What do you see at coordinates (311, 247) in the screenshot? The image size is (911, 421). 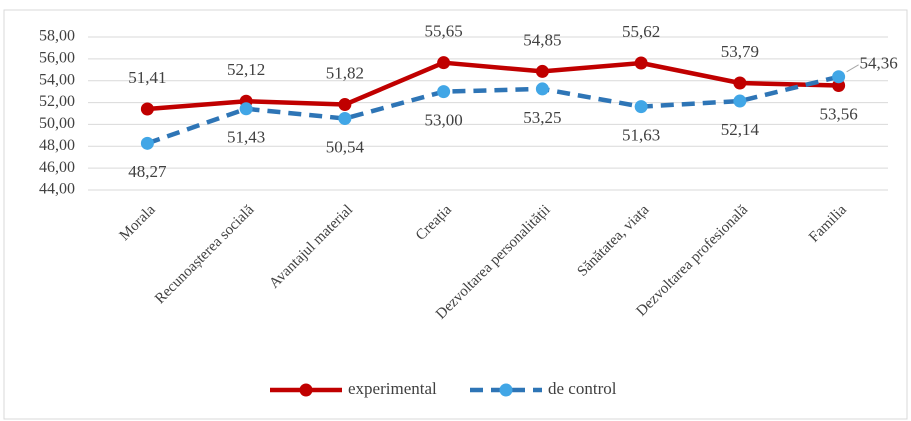 I see `x-tick-label: Avantajul material` at bounding box center [311, 247].